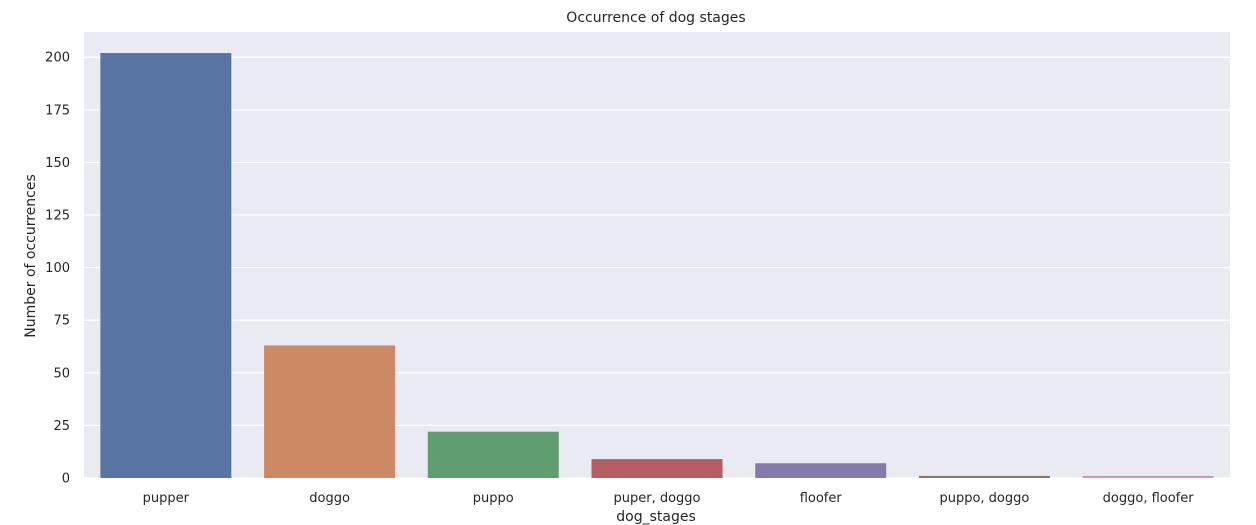 This screenshot has width=1256, height=525. What do you see at coordinates (166, 266) in the screenshot?
I see `bar-pupper` at bounding box center [166, 266].